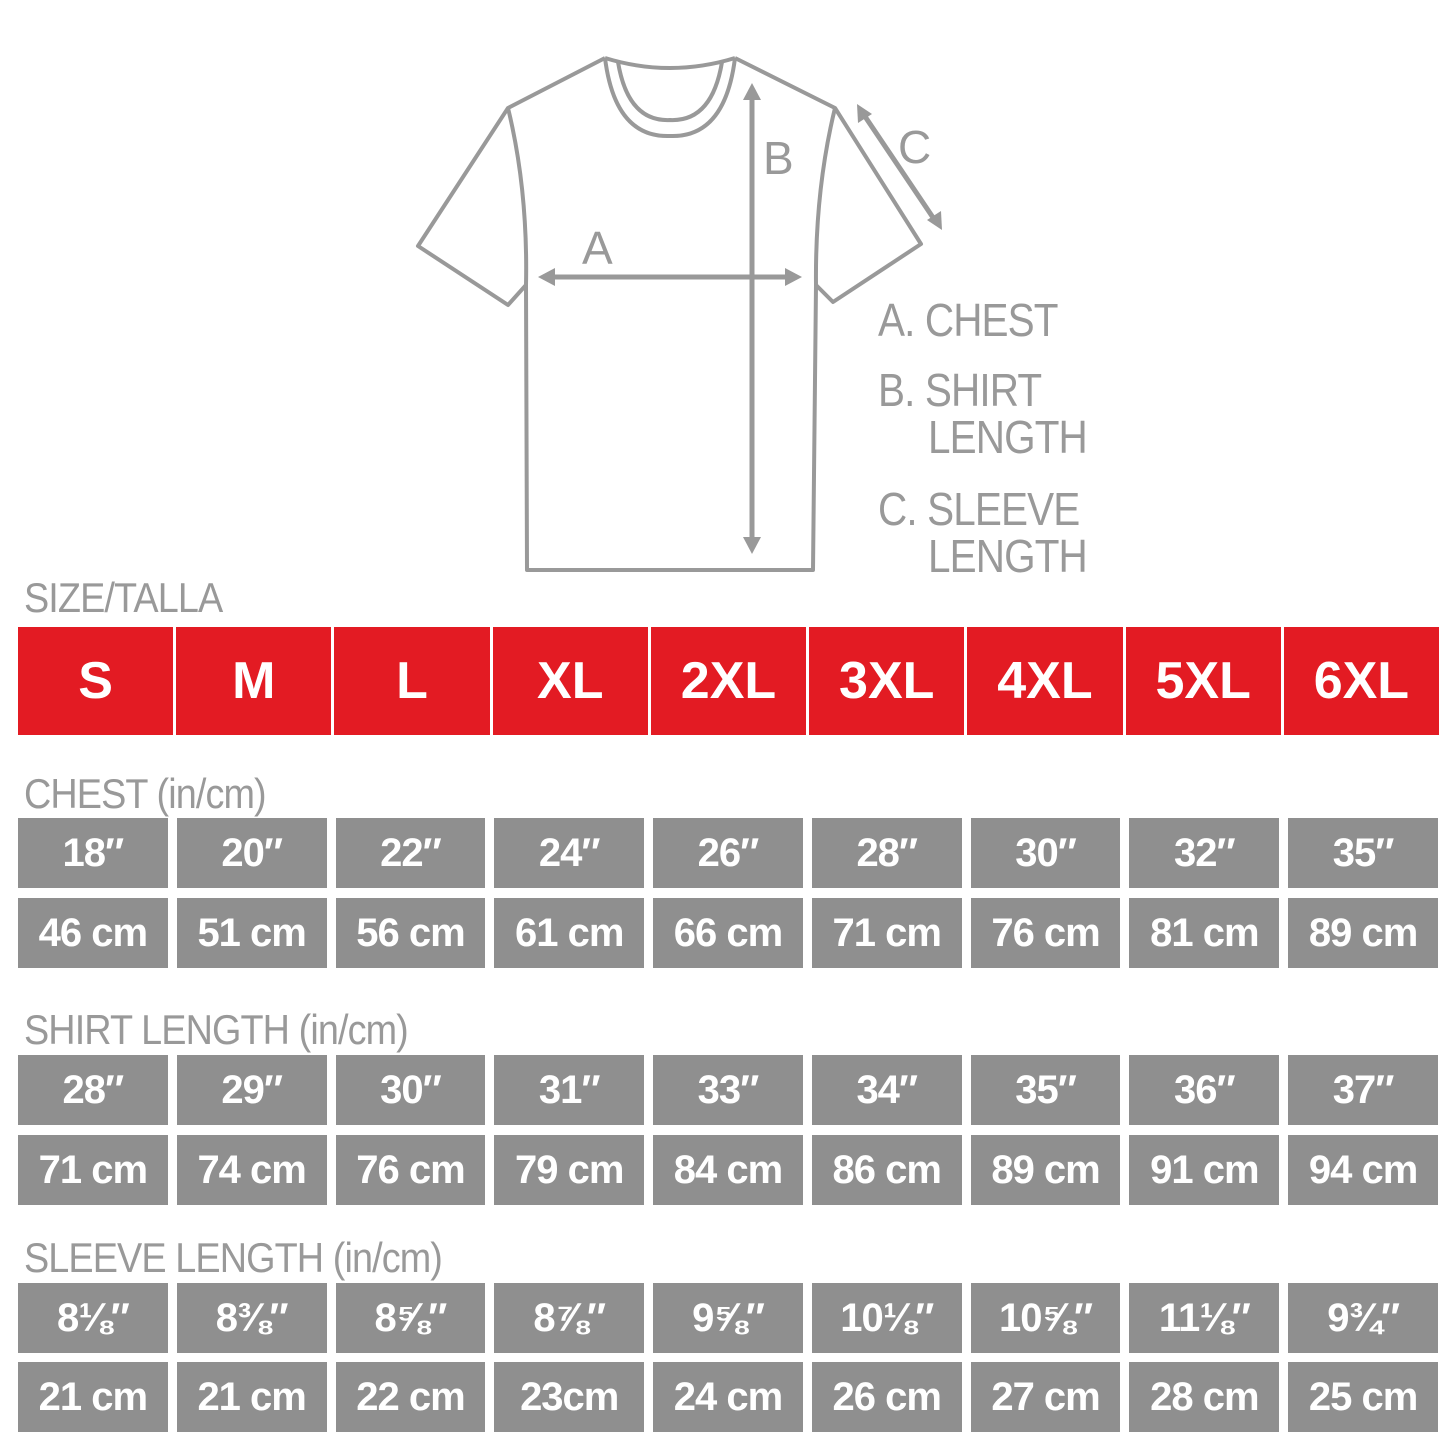 The height and width of the screenshot is (1445, 1445). I want to click on sleeve-length-cm-m: 21 cm, so click(251, 1397).